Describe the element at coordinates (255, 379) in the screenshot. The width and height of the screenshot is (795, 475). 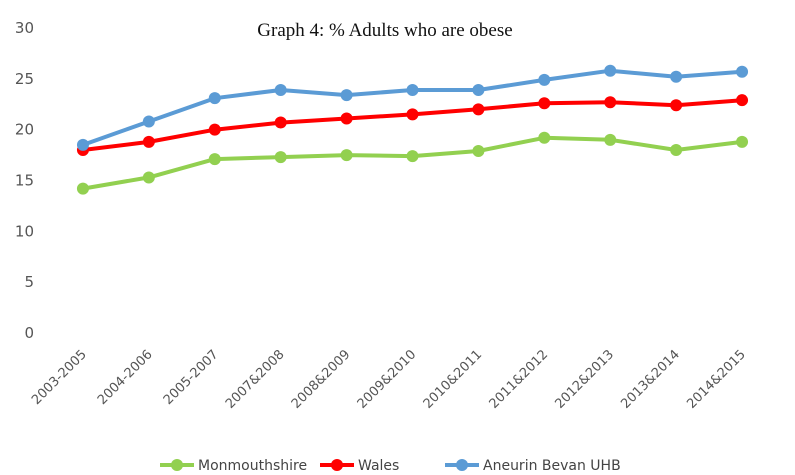
I see `x-tick-label: 2007&2008` at that location.